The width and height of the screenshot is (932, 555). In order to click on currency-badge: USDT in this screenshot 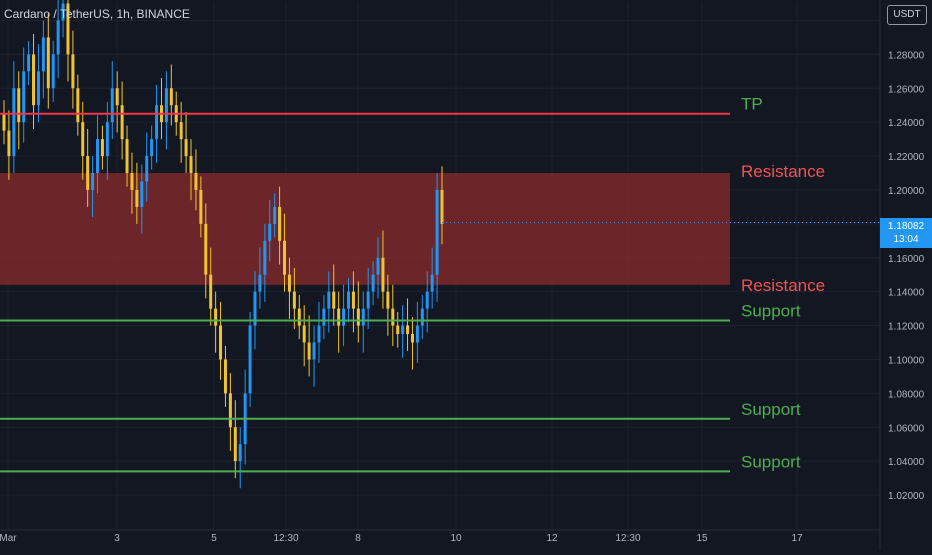, I will do `click(907, 15)`.